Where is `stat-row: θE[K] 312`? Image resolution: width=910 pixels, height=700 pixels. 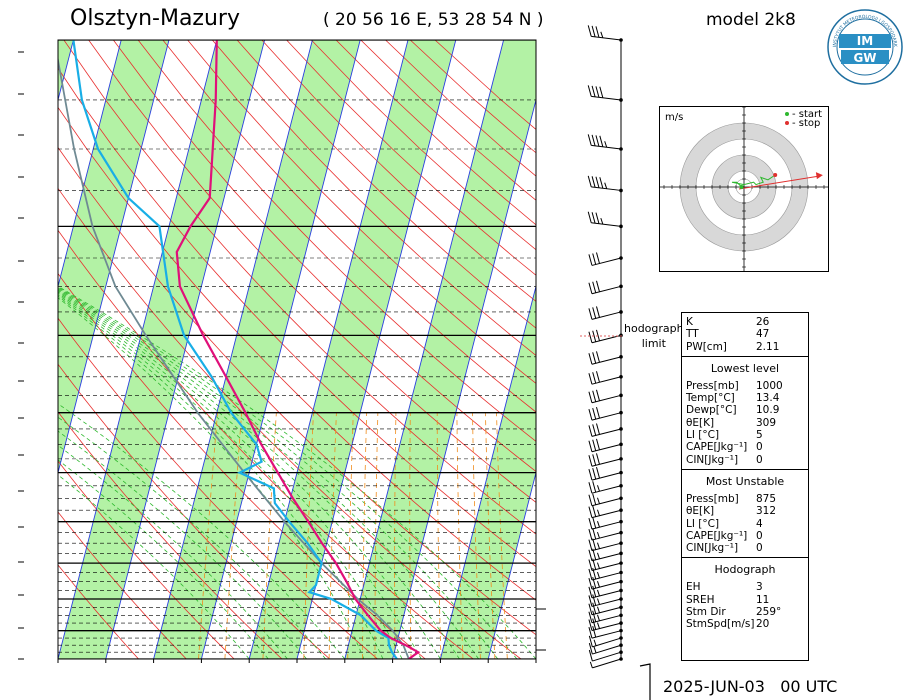 stat-row: θE[K] 312 is located at coordinates (745, 511).